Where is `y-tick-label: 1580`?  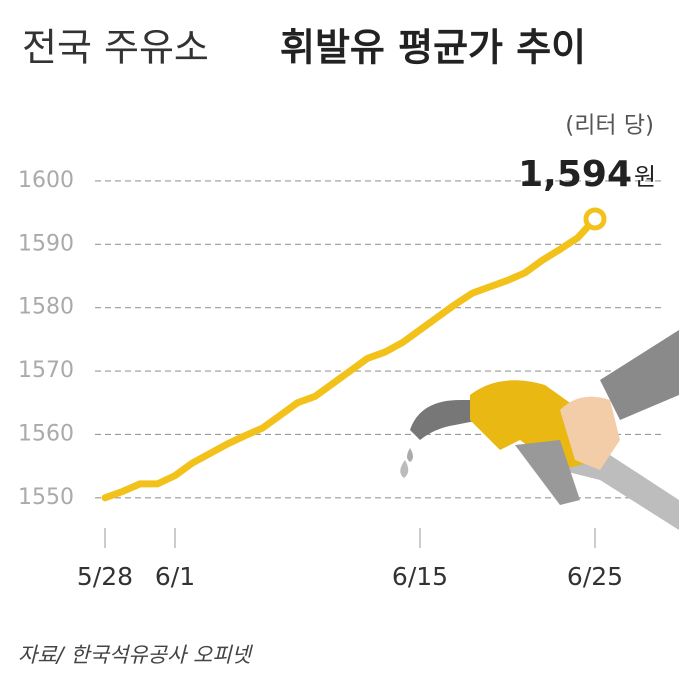 y-tick-label: 1580 is located at coordinates (46, 307).